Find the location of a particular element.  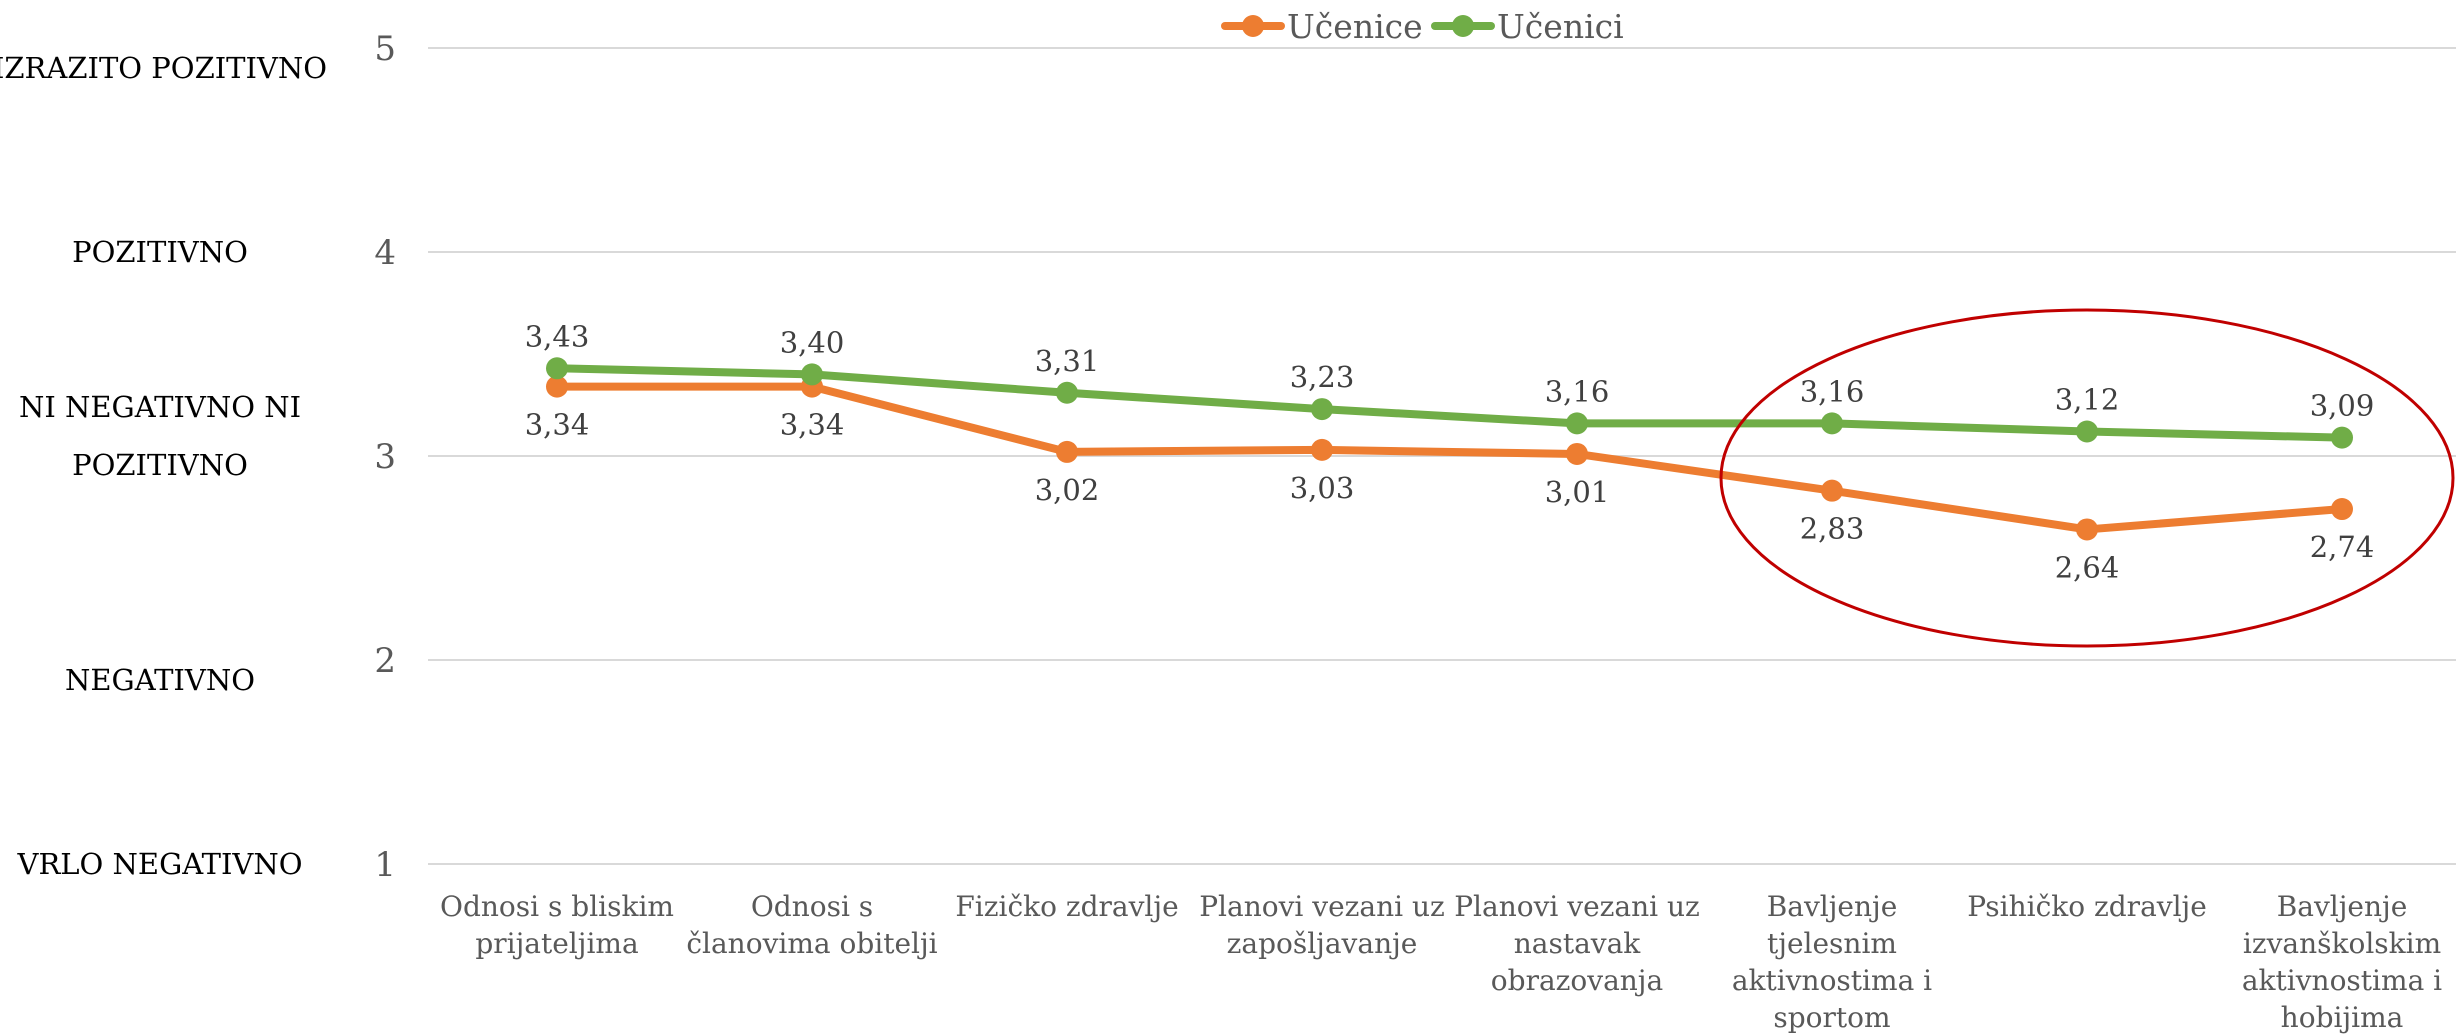

x-category-label: obrazovanja is located at coordinates (1577, 980).